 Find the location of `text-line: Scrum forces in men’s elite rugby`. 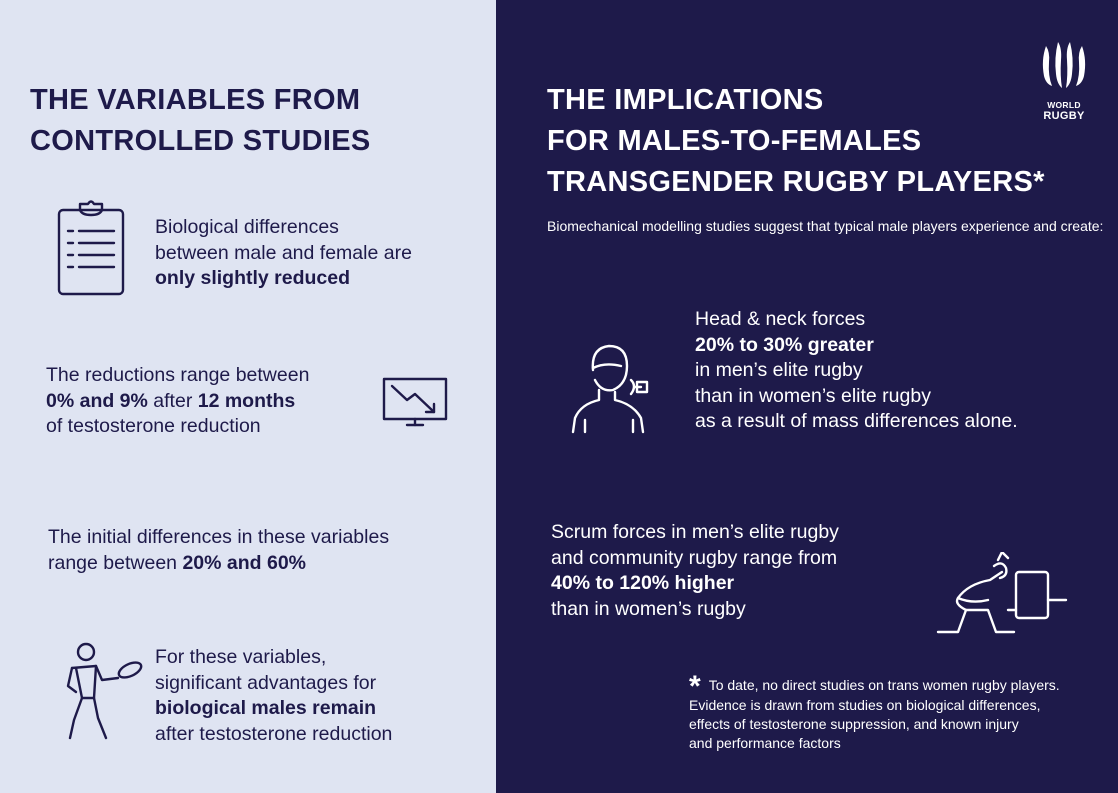

text-line: Scrum forces in men’s elite rugby is located at coordinates (695, 532).